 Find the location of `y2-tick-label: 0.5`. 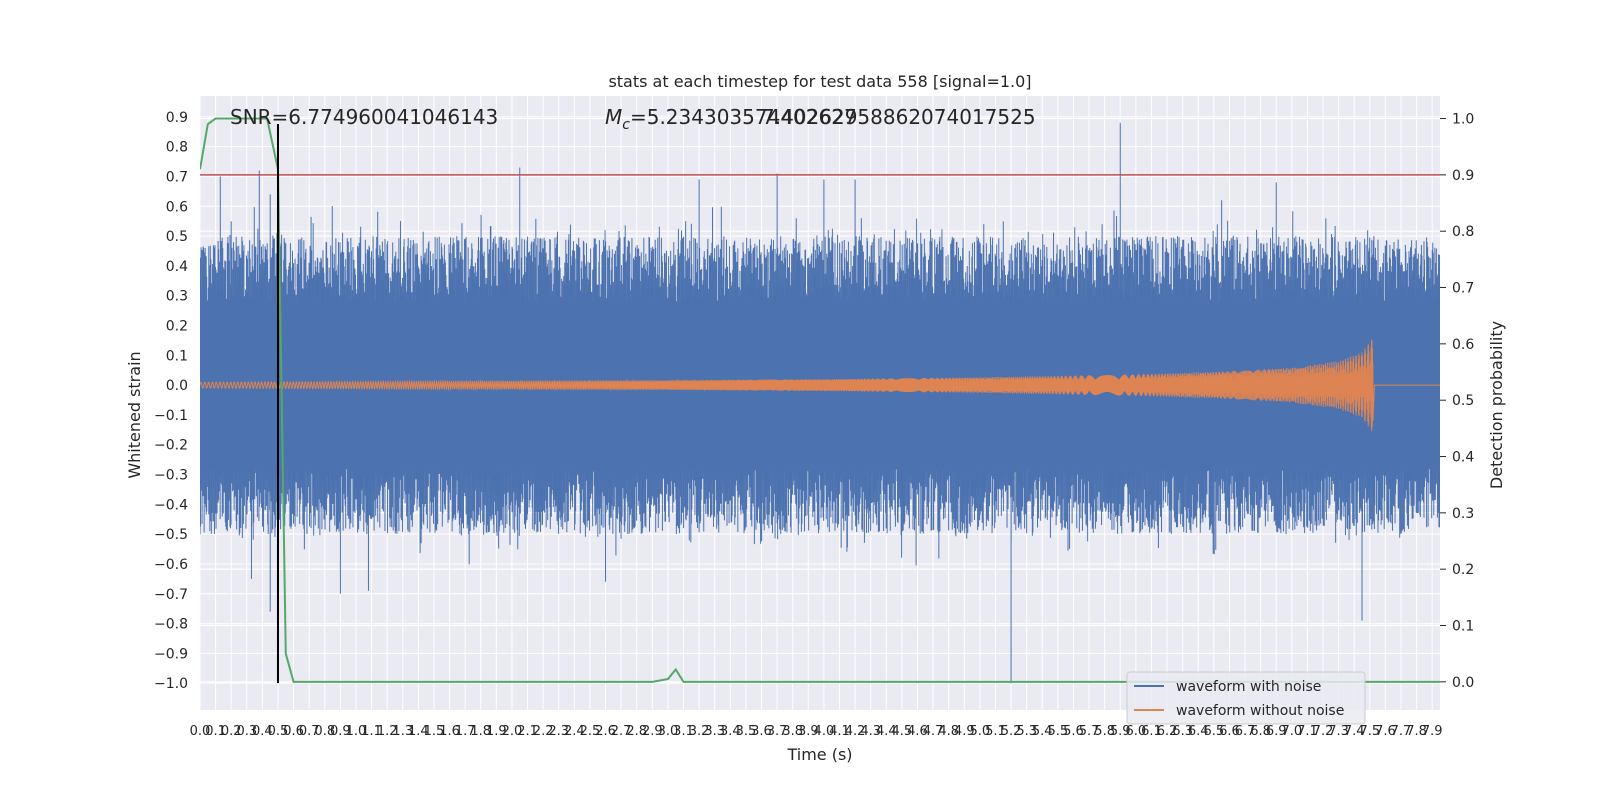

y2-tick-label: 0.5 is located at coordinates (1463, 401).